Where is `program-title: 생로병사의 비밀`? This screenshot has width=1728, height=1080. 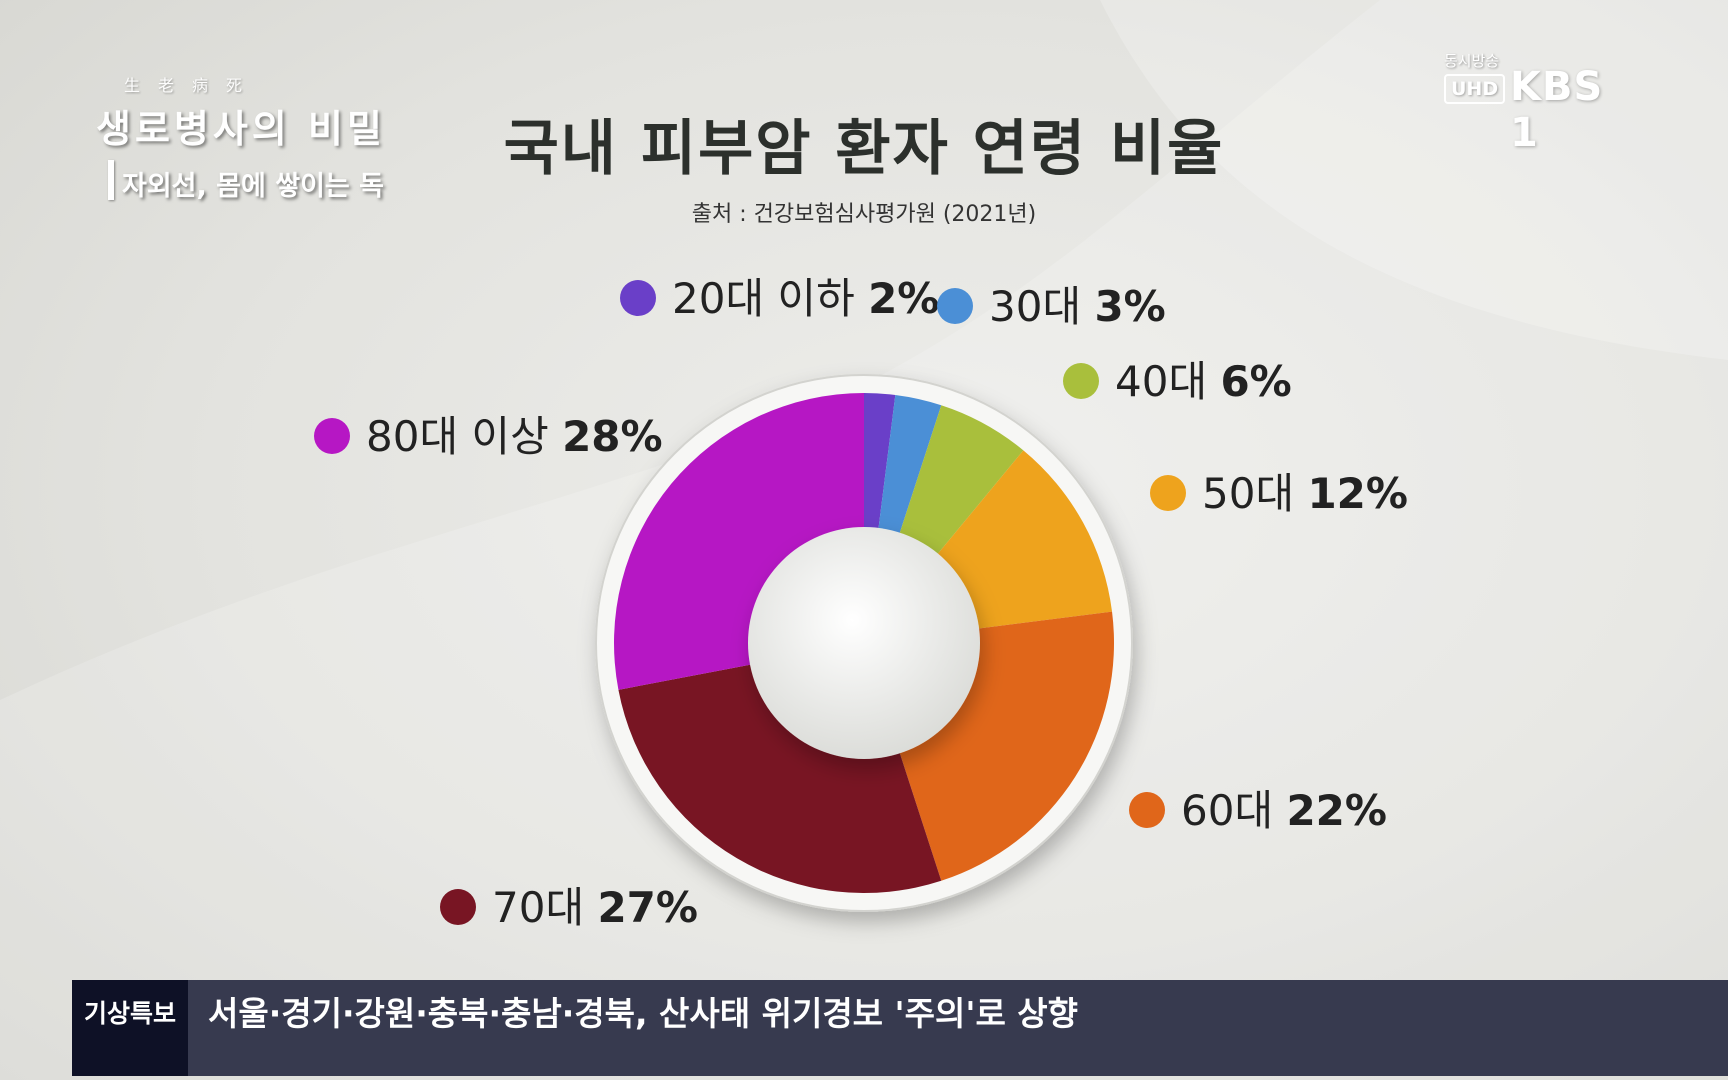 program-title: 생로병사의 비밀 is located at coordinates (241, 129).